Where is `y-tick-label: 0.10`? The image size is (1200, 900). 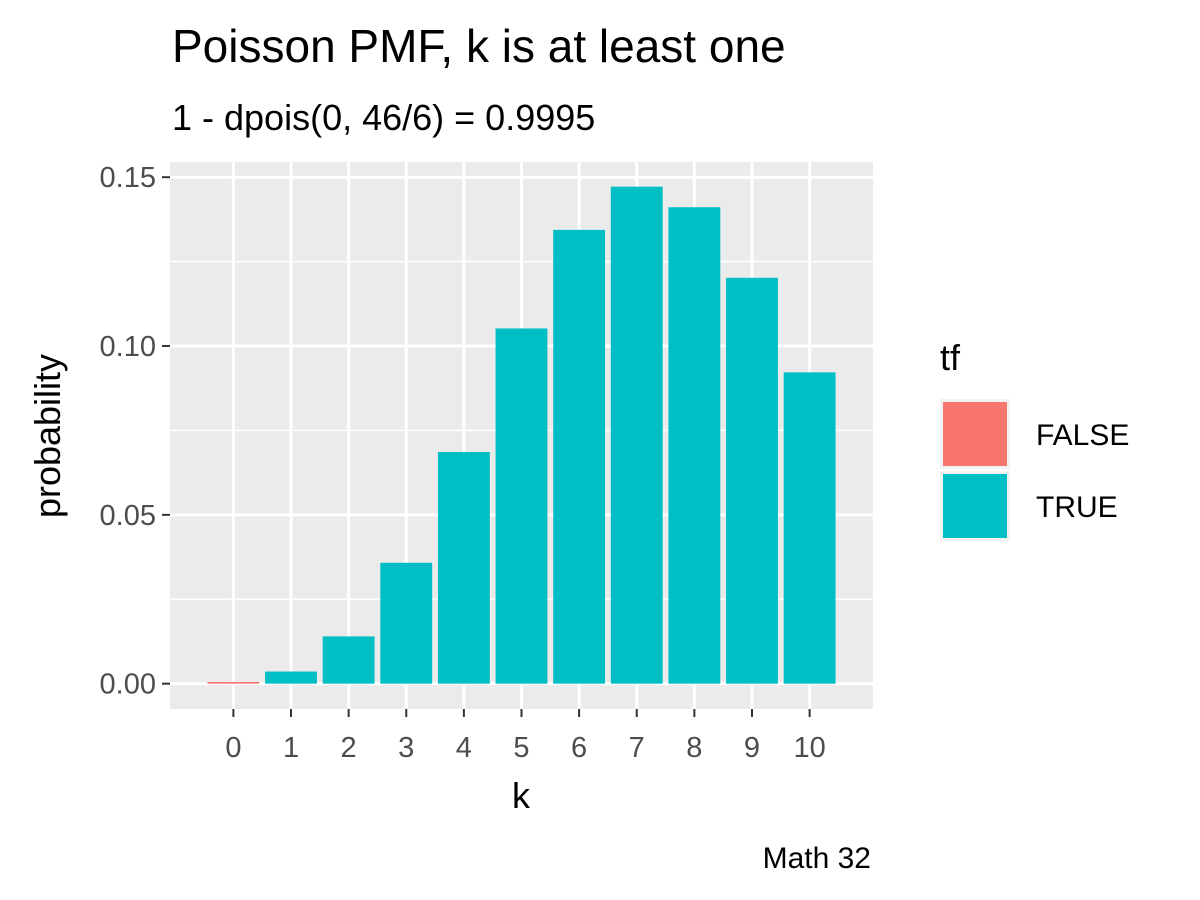
y-tick-label: 0.10 is located at coordinates (128, 347).